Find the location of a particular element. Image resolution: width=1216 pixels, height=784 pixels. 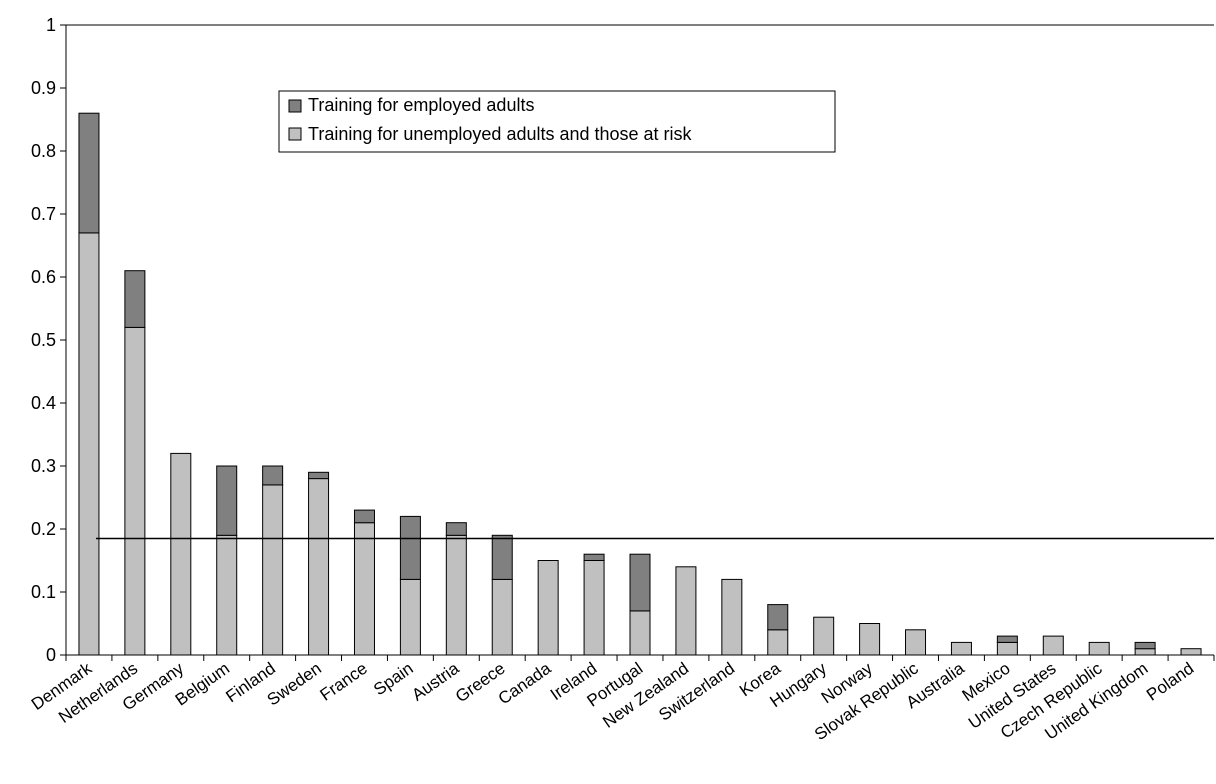

legend-box is located at coordinates (557, 121).